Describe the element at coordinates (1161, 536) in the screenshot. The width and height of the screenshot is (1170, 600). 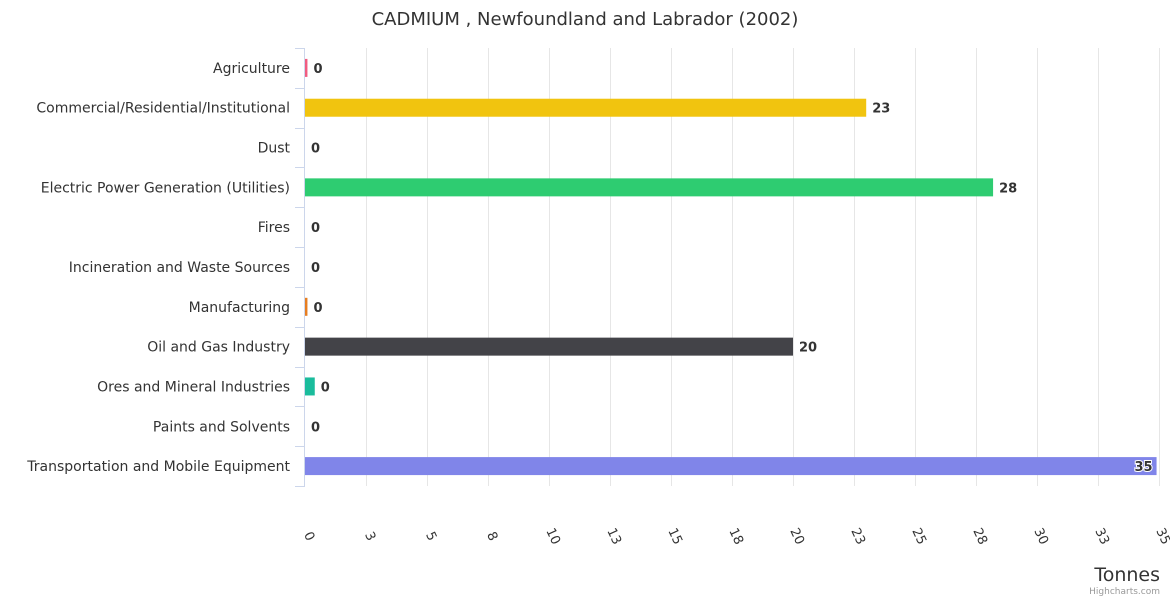
I see `x-tick-label: 35` at that location.